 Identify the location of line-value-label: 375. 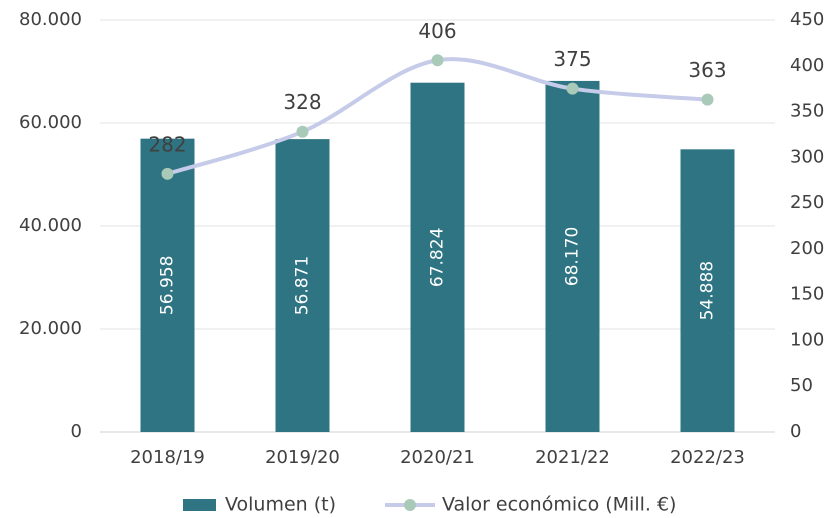
(572, 59).